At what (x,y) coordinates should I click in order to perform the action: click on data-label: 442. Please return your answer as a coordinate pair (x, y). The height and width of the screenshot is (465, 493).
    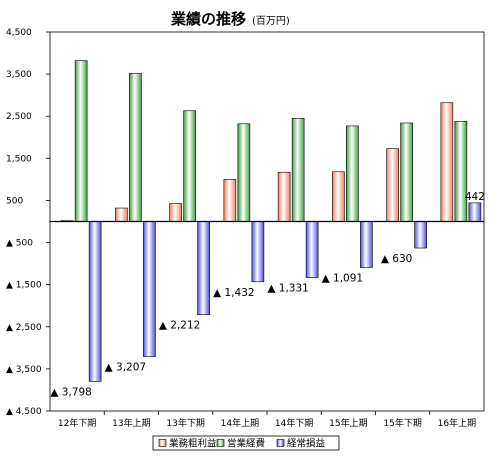
    Looking at the image, I should click on (475, 197).